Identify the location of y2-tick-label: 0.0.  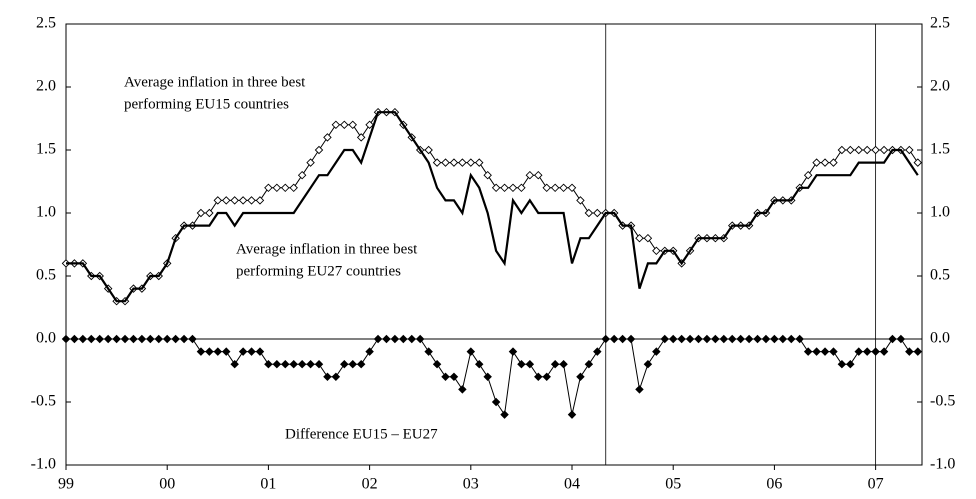
(940, 338).